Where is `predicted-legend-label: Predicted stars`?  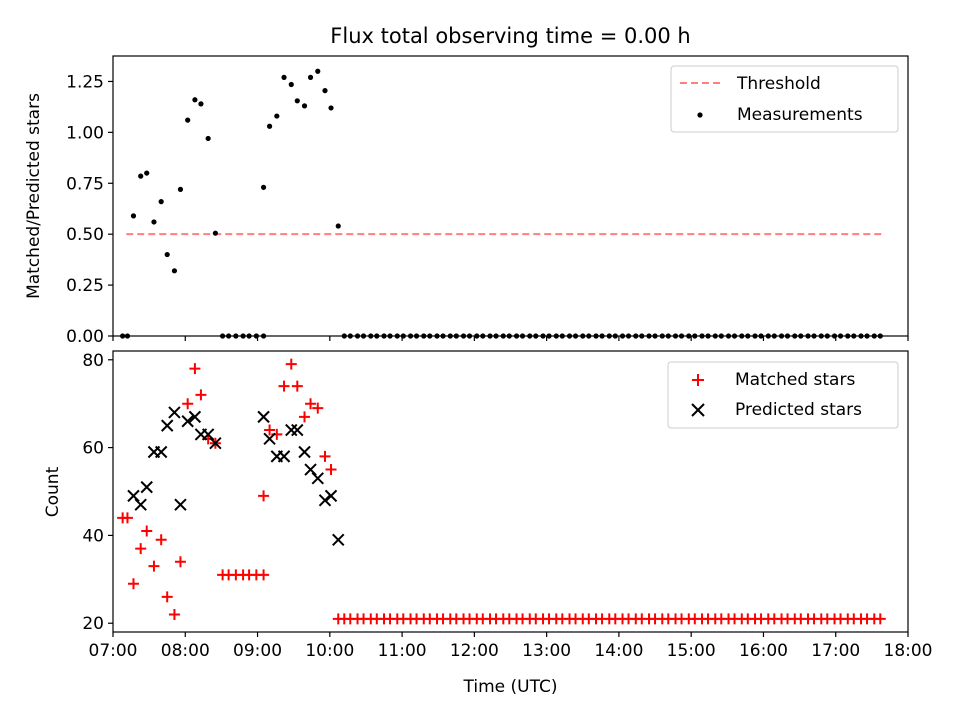
predicted-legend-label: Predicted stars is located at coordinates (798, 410).